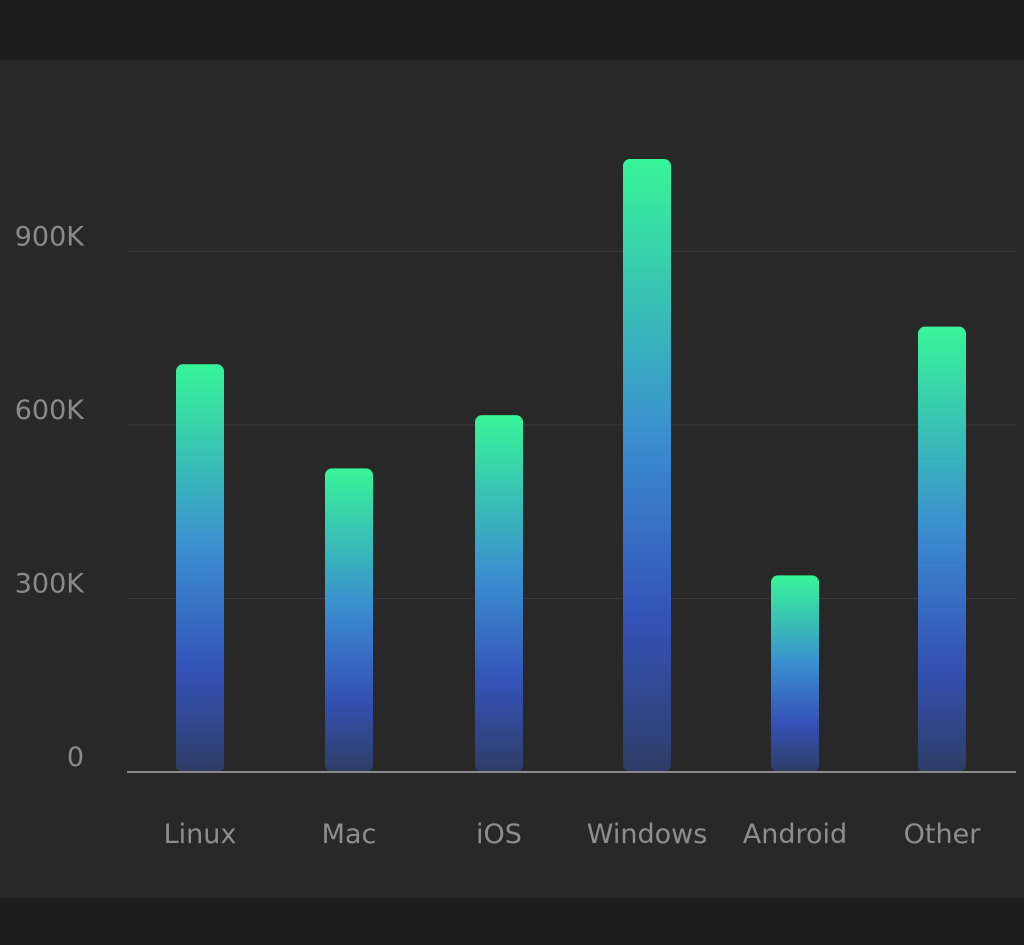  I want to click on y-tick-label: 900K, so click(50, 237).